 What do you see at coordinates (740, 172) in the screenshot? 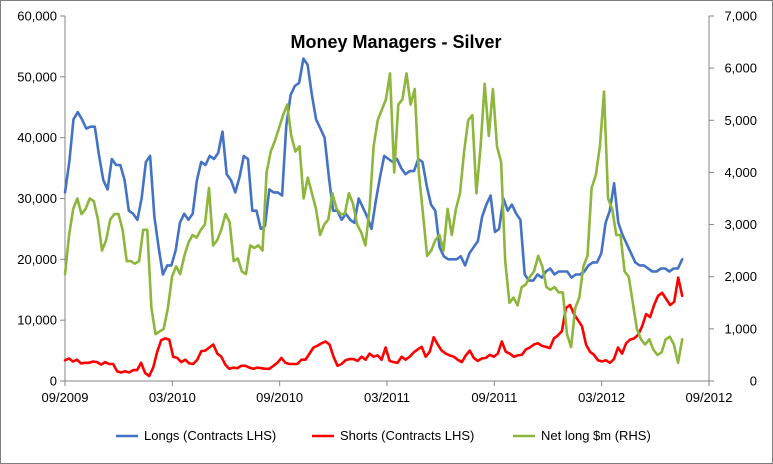
I see `right-axis-tick-label: 4,000` at bounding box center [740, 172].